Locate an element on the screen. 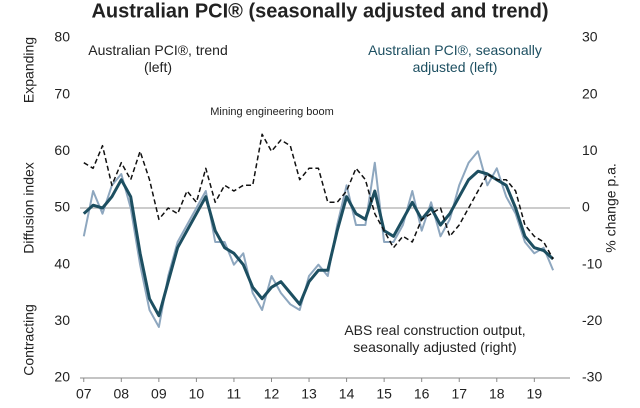 This screenshot has height=408, width=640. y-tick-label: 20 is located at coordinates (62, 377).